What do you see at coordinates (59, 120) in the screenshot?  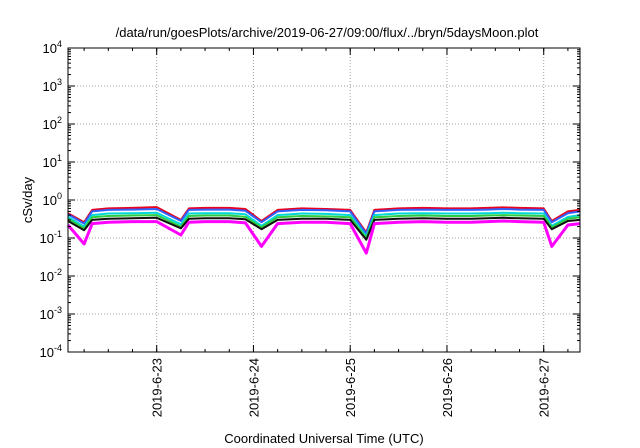 I see `y-tick-exponent: 2` at bounding box center [59, 120].